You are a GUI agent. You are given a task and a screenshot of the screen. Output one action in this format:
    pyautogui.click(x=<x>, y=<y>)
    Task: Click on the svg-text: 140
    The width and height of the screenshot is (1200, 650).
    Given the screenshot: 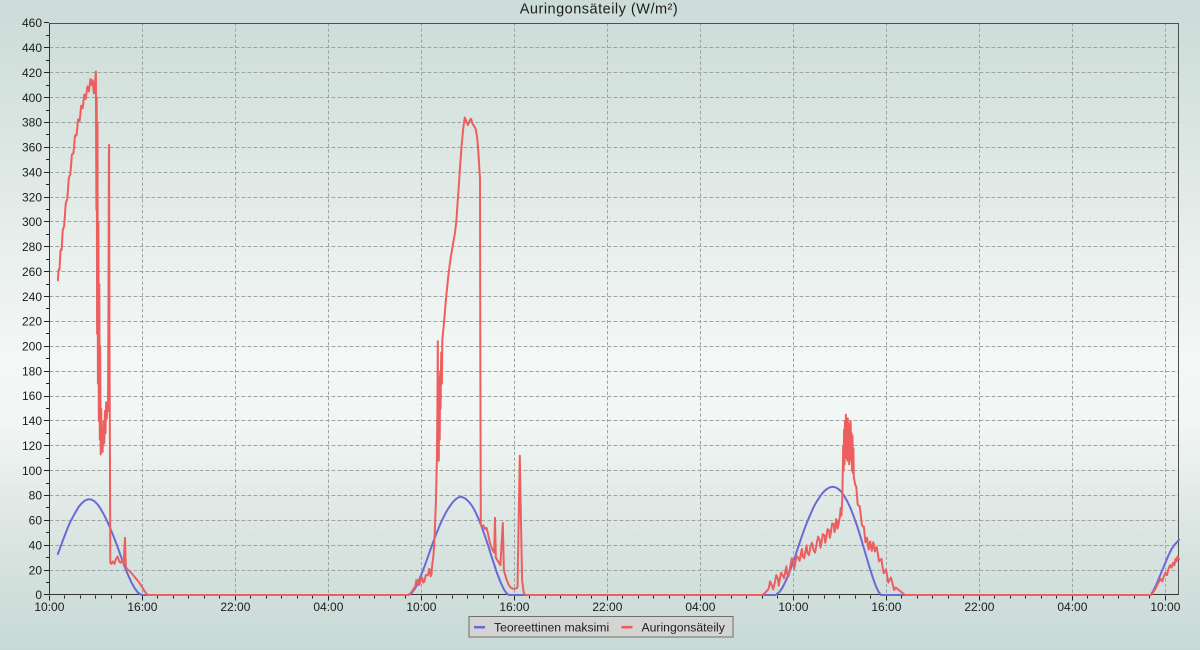 What is the action you would take?
    pyautogui.click(x=32, y=421)
    